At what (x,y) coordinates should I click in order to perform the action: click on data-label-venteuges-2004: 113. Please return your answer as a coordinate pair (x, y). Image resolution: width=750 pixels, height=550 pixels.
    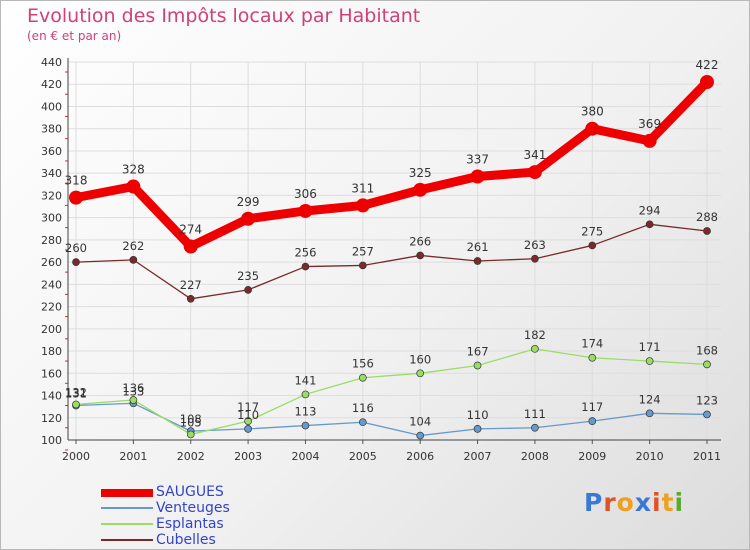
    Looking at the image, I should click on (305, 412).